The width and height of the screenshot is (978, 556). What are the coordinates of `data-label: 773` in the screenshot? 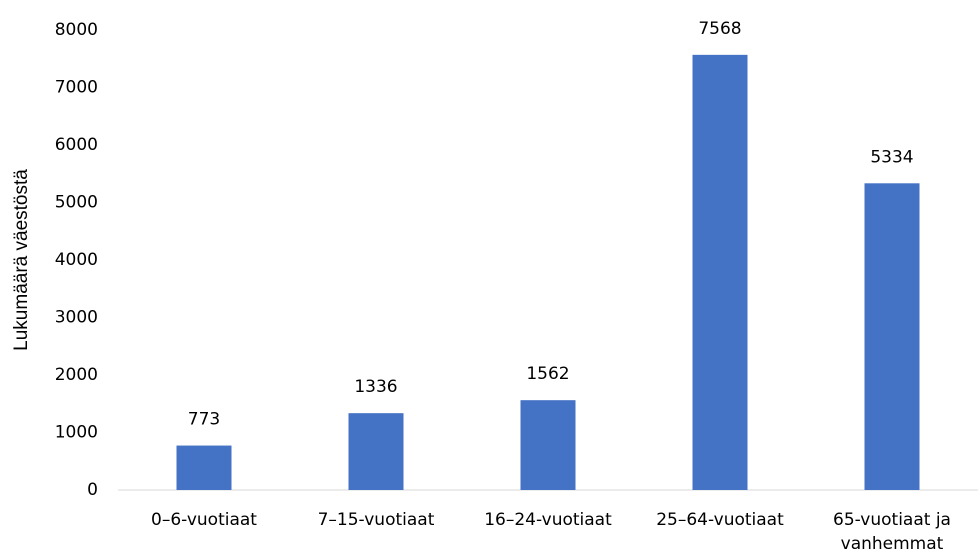 It's located at (204, 420).